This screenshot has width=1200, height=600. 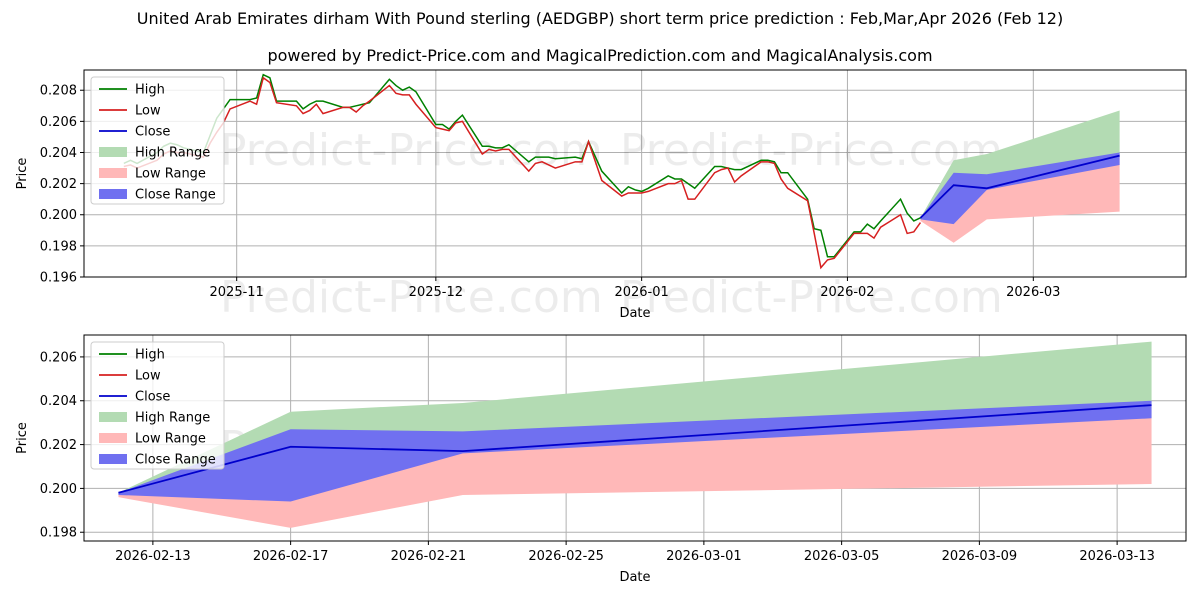 I want to click on bottom-ytick-label: 0.198, so click(x=58, y=533).